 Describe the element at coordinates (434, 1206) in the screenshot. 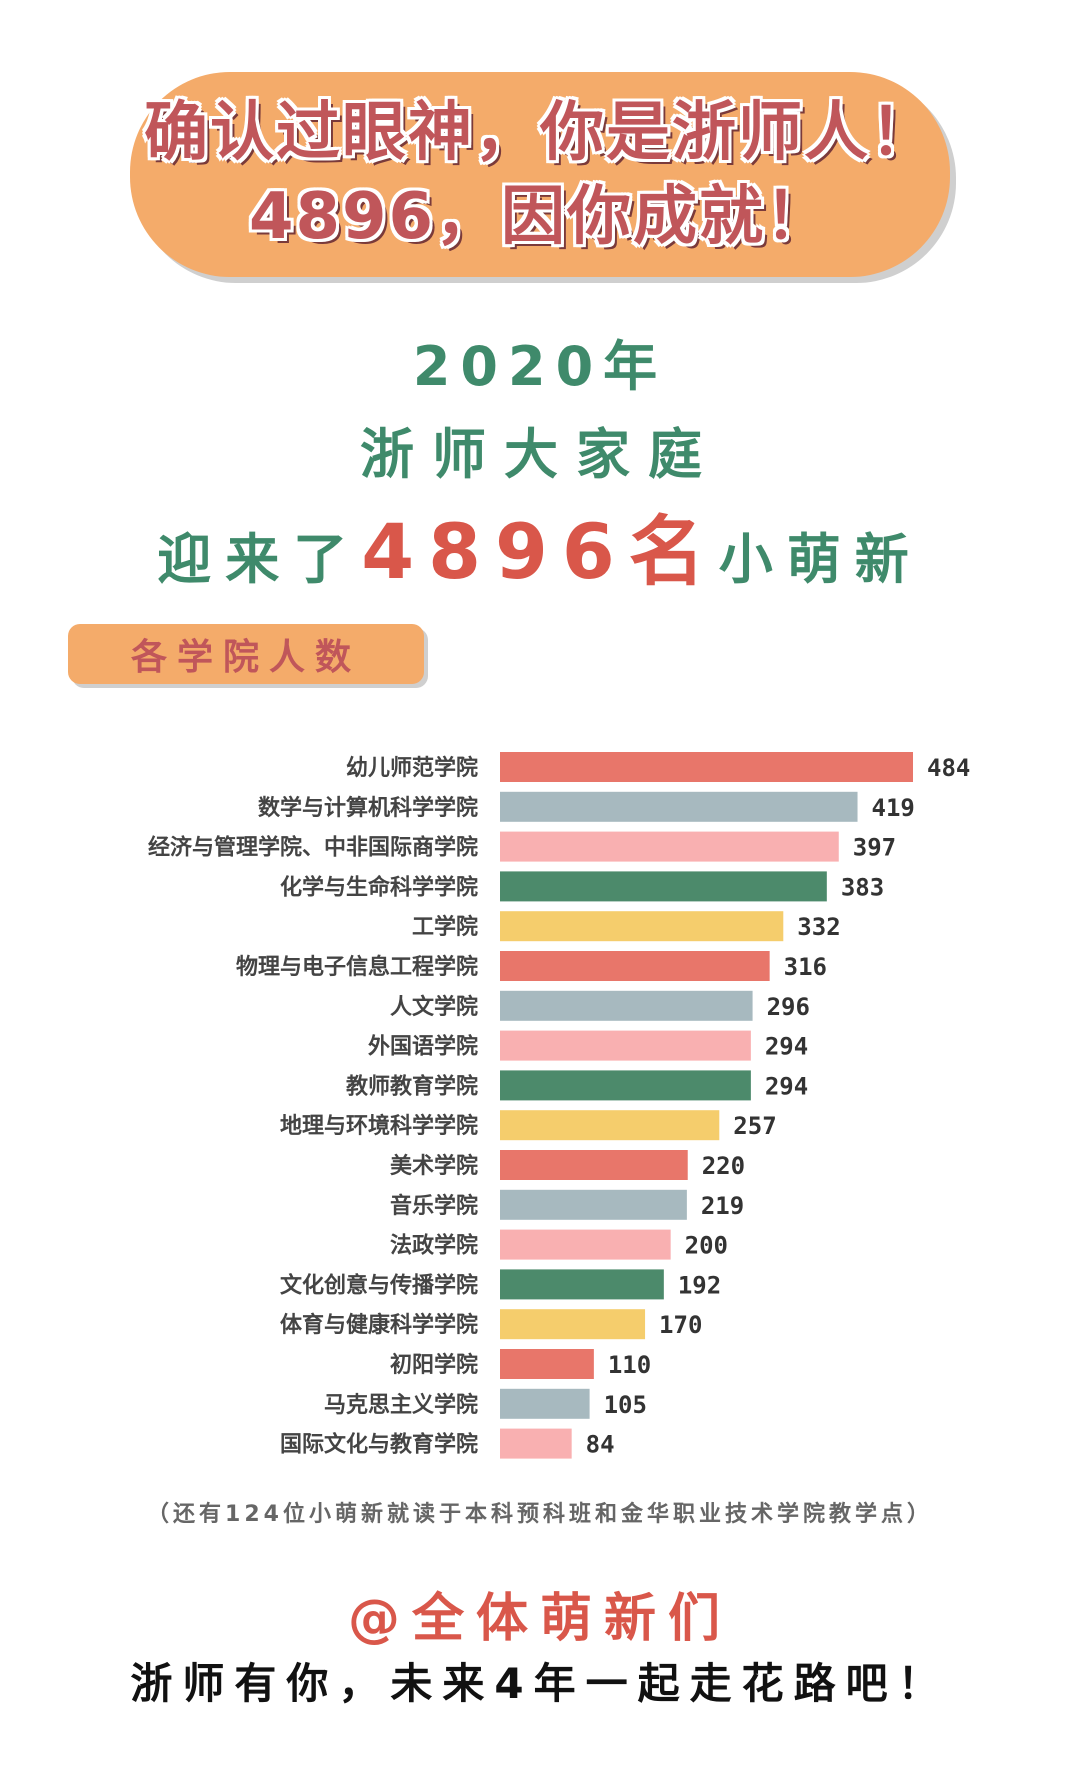

I see `category-label: 音乐学院` at that location.